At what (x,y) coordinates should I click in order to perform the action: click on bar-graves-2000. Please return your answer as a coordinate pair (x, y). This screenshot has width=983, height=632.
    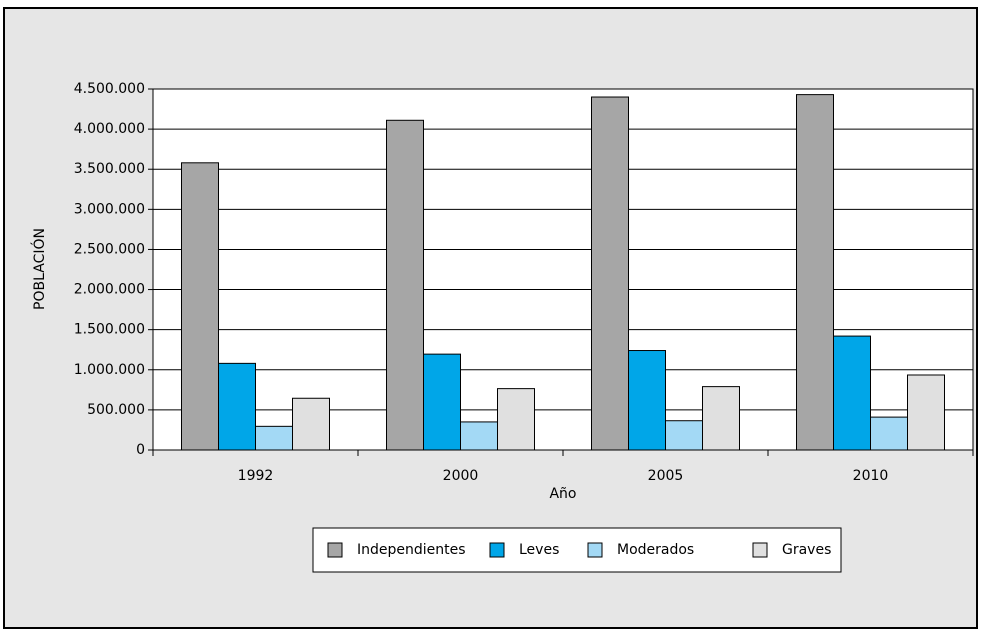
    Looking at the image, I should click on (516, 419).